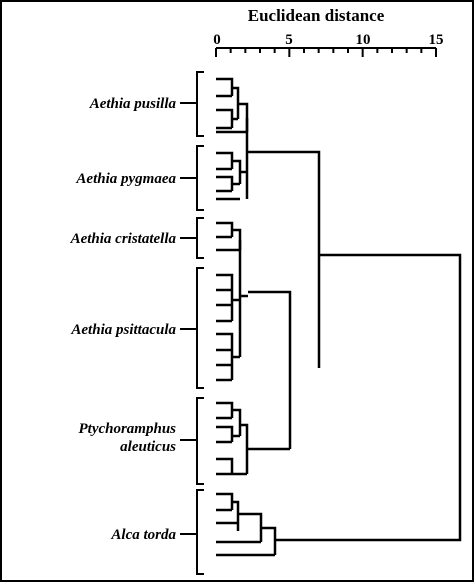  What do you see at coordinates (316, 15) in the screenshot?
I see `axis-title: Euclidean distance` at bounding box center [316, 15].